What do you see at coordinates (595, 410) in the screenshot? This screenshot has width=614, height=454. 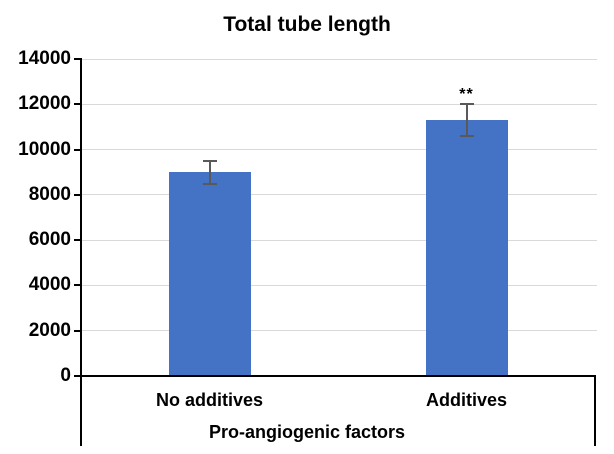 I see `x-axis-right-boundary-tick` at bounding box center [595, 410].